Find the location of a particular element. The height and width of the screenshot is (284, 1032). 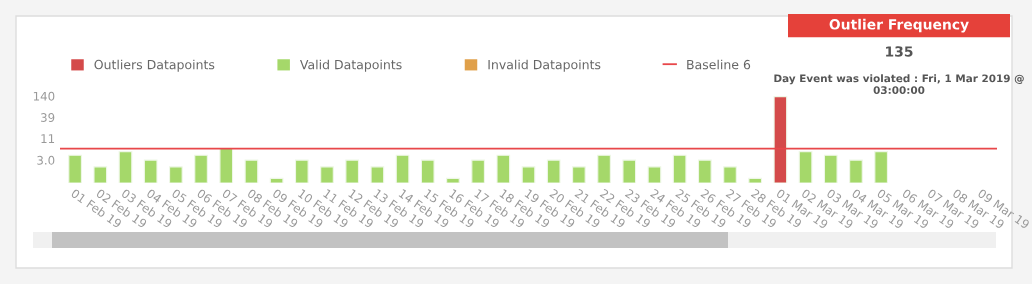

y-tick-label: 140 is located at coordinates (44, 96).